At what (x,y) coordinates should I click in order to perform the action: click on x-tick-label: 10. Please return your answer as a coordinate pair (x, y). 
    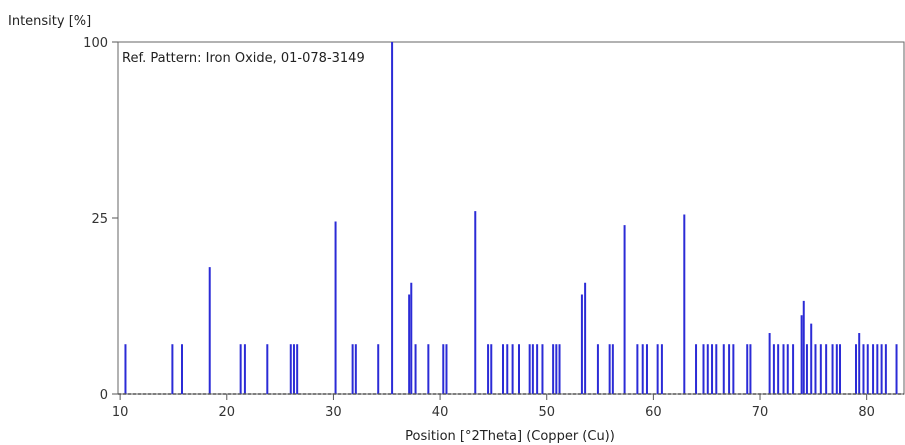
    Looking at the image, I should click on (120, 412).